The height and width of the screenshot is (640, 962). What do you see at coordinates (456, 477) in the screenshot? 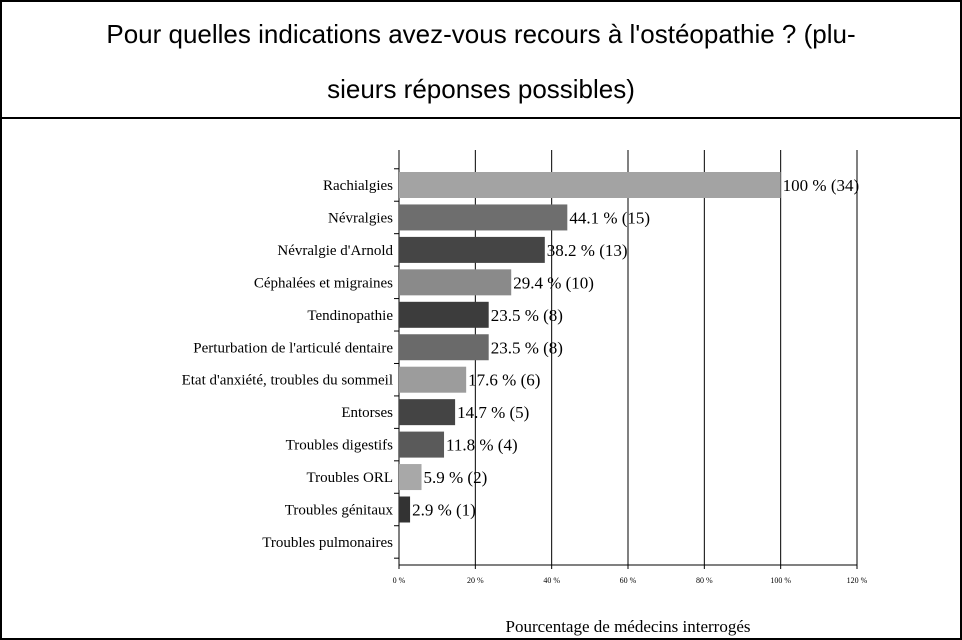
I see `value-label: 5.9 % (2)` at bounding box center [456, 477].